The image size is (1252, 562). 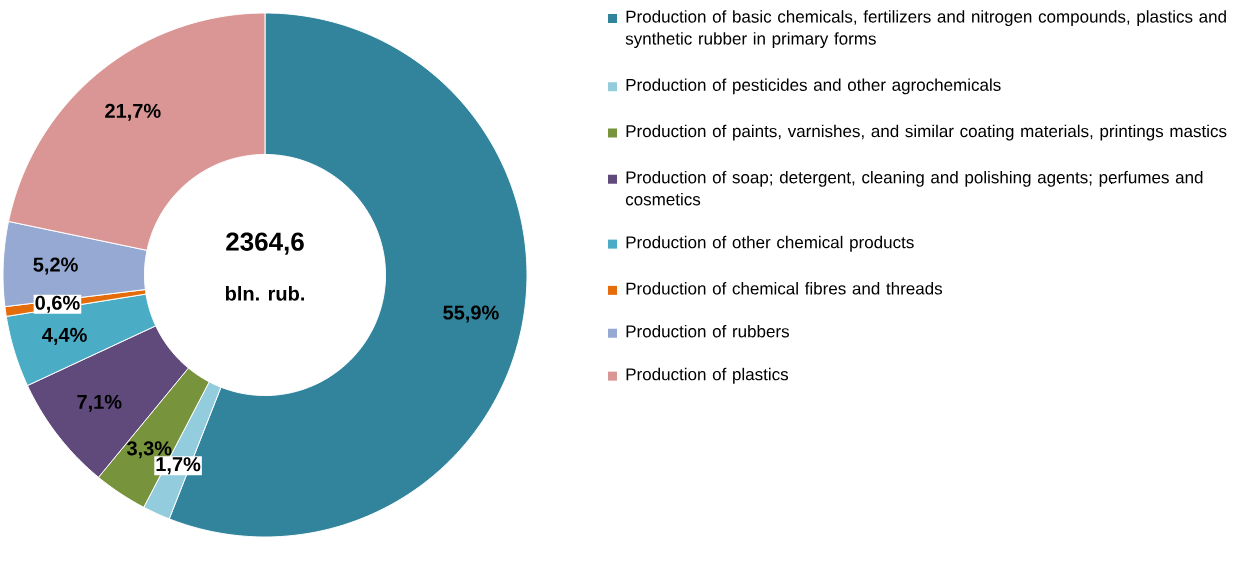 I want to click on legend-label: Production of basic chemicals, fertilizers and nitrogen compounds, plastics and synthetic rubber in primary forms, so click(x=925, y=29).